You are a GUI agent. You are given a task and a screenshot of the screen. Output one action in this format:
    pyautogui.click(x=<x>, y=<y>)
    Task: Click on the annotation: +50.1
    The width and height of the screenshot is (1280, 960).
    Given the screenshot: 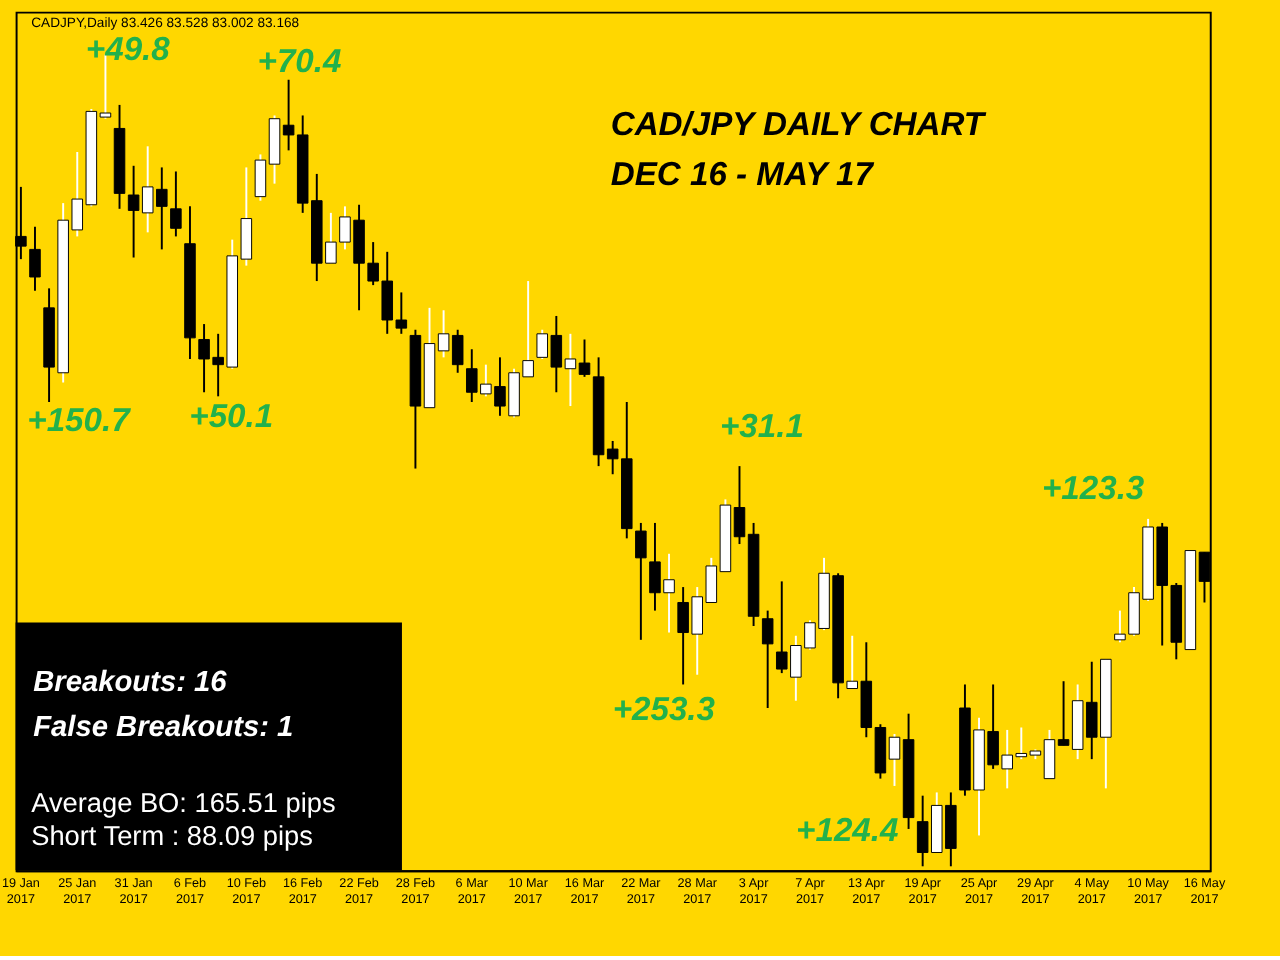 What is the action you would take?
    pyautogui.click(x=231, y=416)
    